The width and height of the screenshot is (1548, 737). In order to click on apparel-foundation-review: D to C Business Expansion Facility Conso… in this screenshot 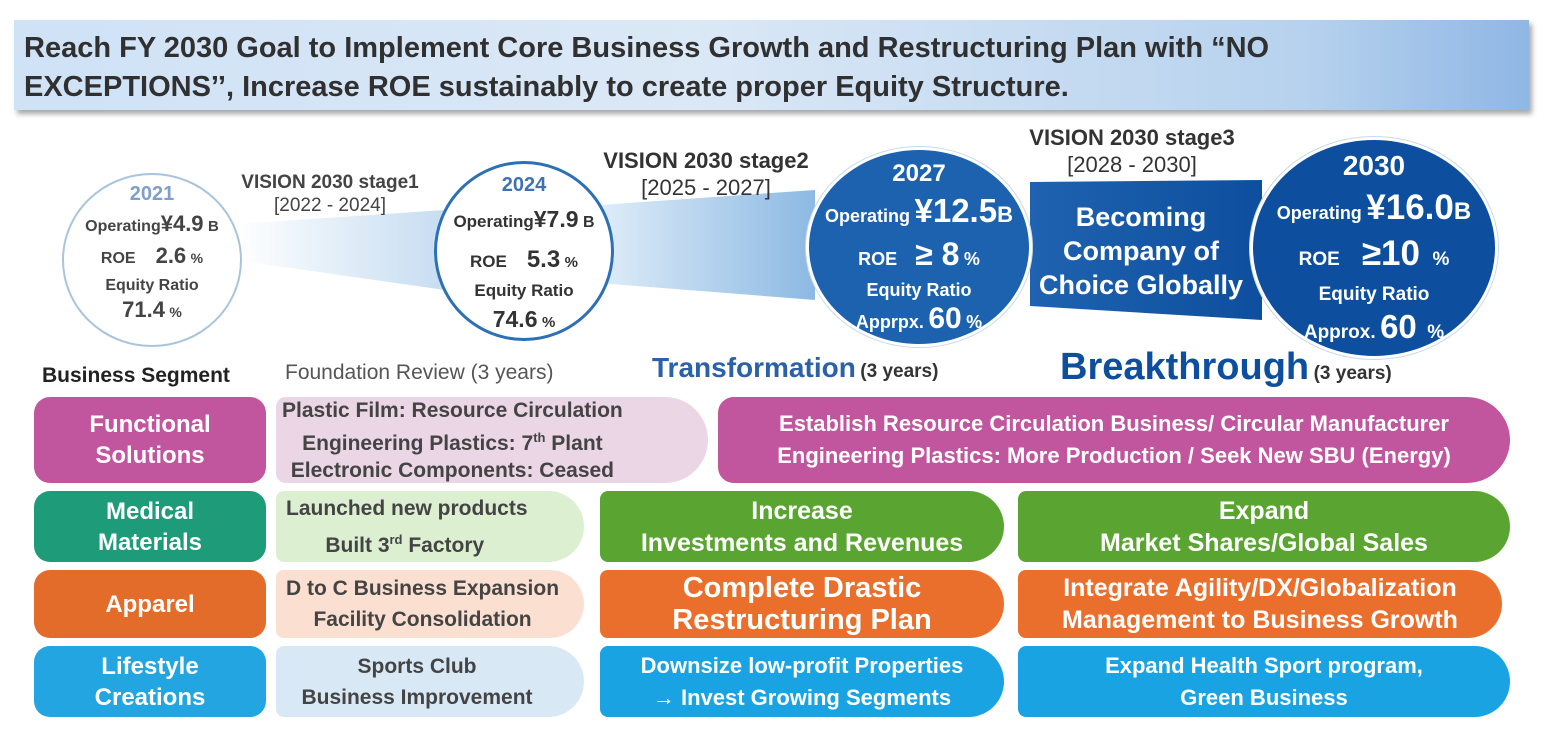, I will do `click(430, 604)`.